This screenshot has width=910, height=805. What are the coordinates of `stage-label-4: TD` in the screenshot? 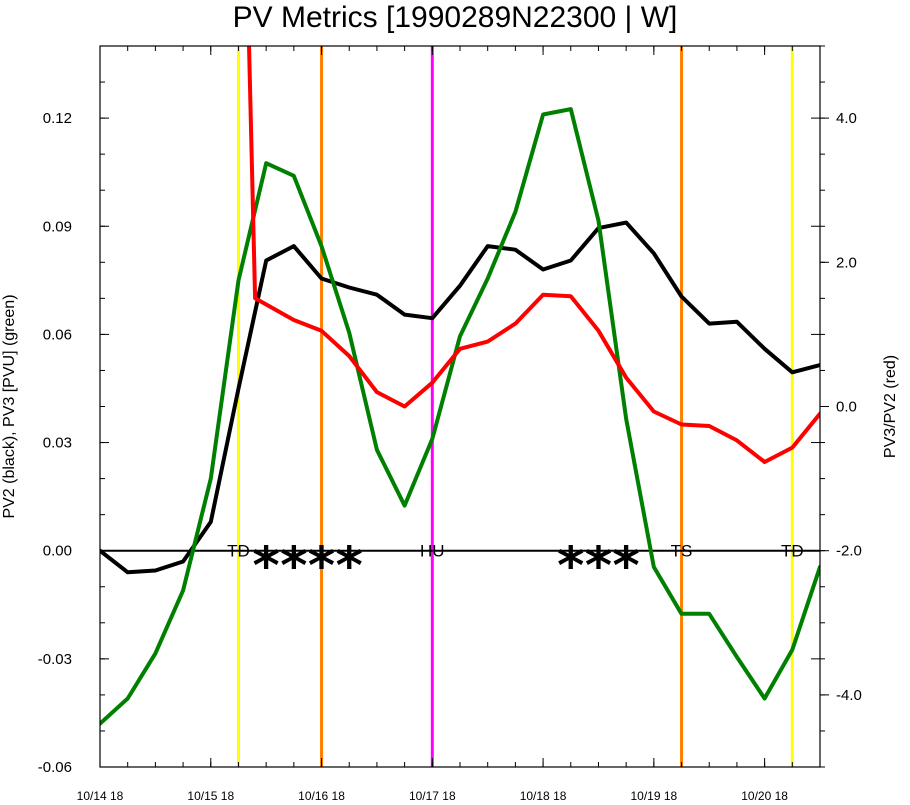 It's located at (792, 551).